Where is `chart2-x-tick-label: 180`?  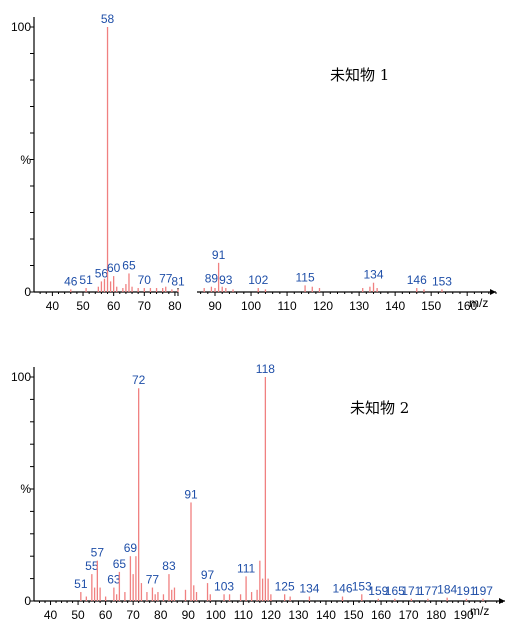 chart2-x-tick-label: 180 is located at coordinates (436, 615).